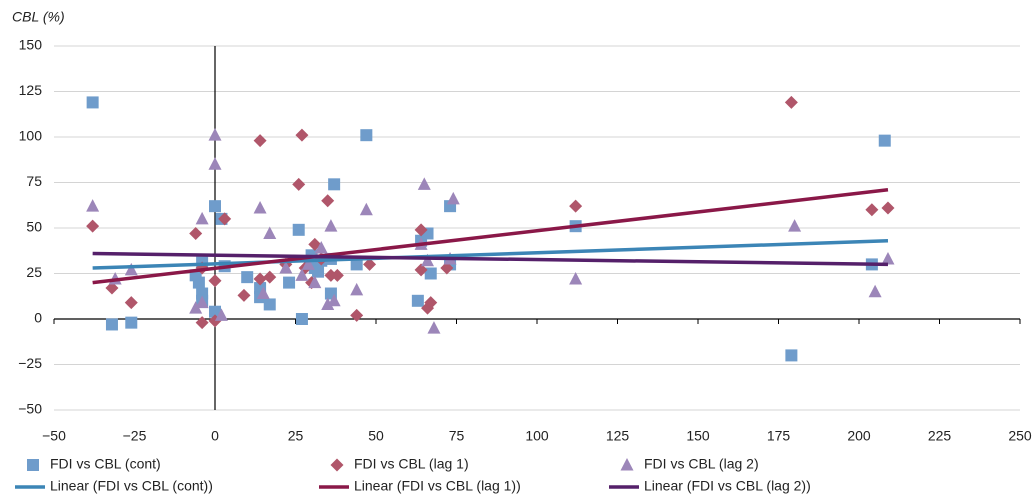 This screenshot has height=499, width=1034. I want to click on y-axis-label: CBL (%), so click(38, 17).